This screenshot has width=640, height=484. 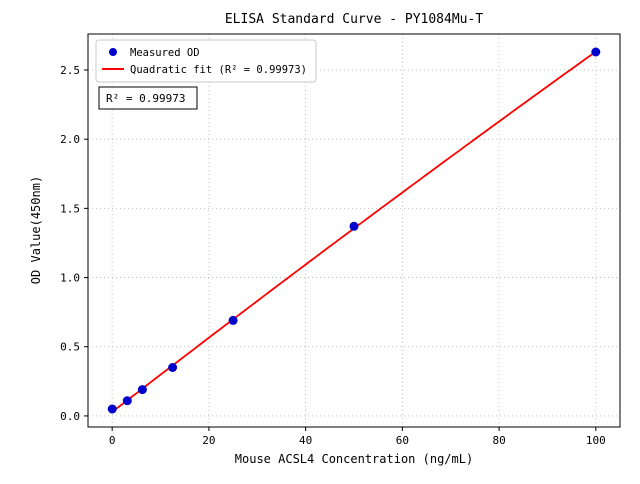 What do you see at coordinates (208, 440) in the screenshot?
I see `x-tick-label: 20` at bounding box center [208, 440].